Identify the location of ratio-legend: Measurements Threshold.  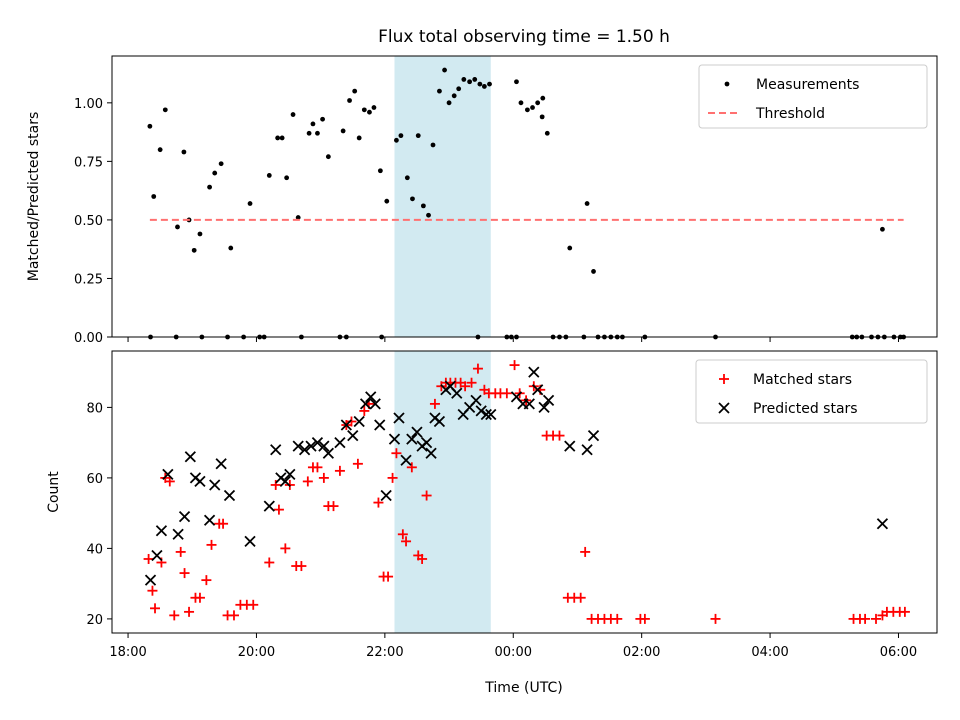
(813, 96).